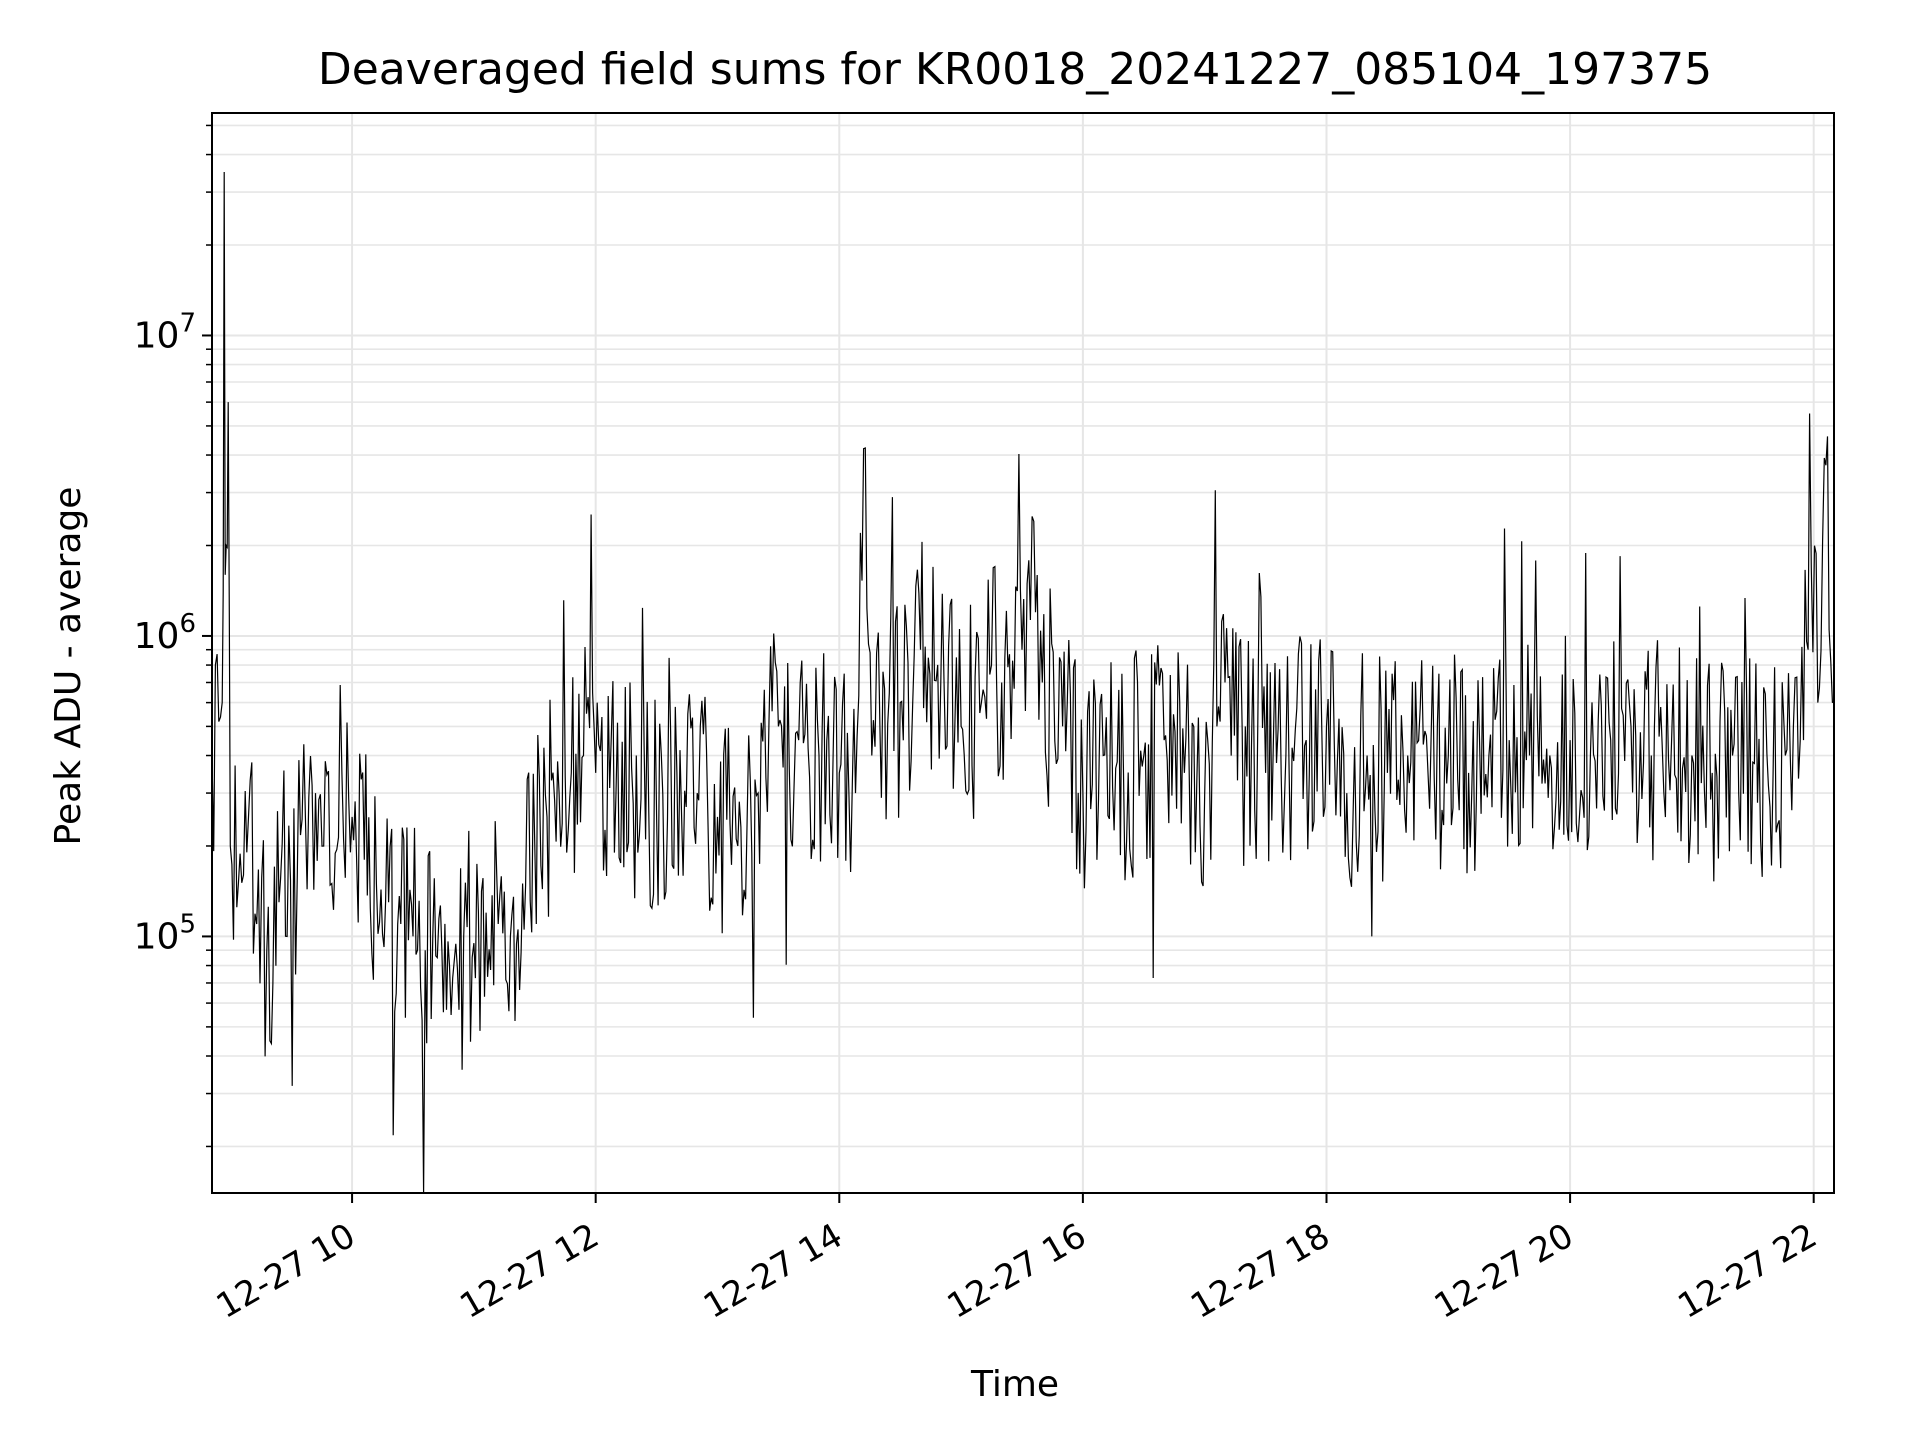 The width and height of the screenshot is (1920, 1444). Describe the element at coordinates (165, 933) in the screenshot. I see `y-tick-label: 10⁵` at that location.